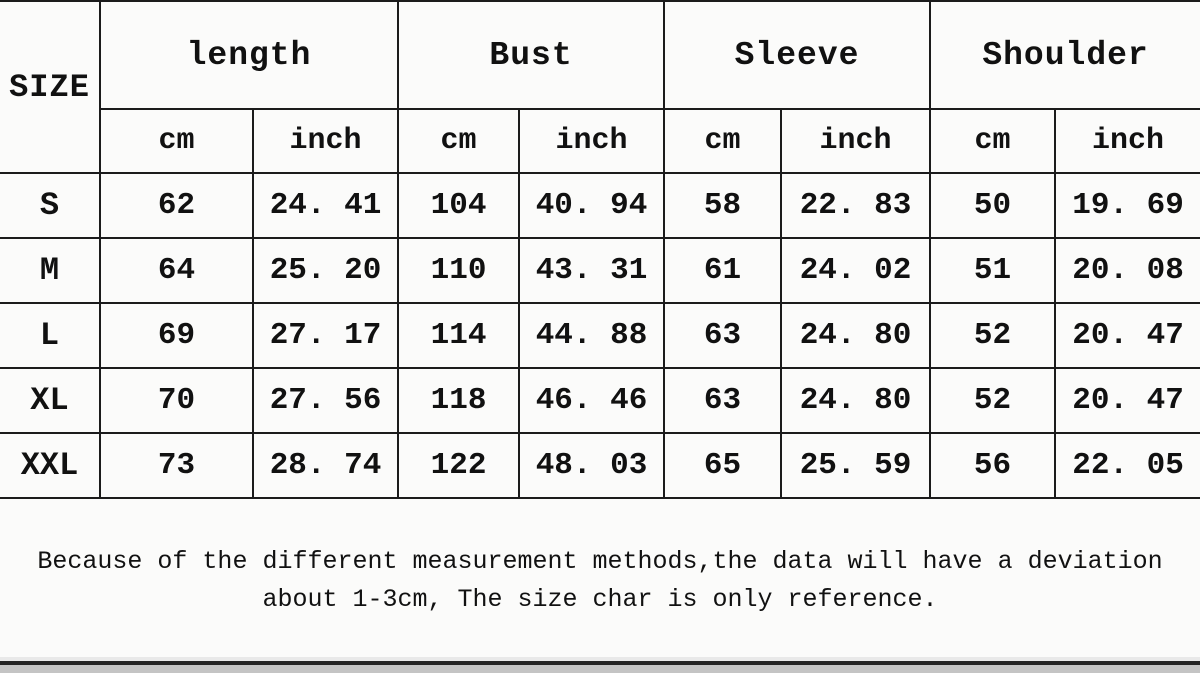 This screenshot has height=673, width=1200. I want to click on value-cell: 65, so click(723, 465).